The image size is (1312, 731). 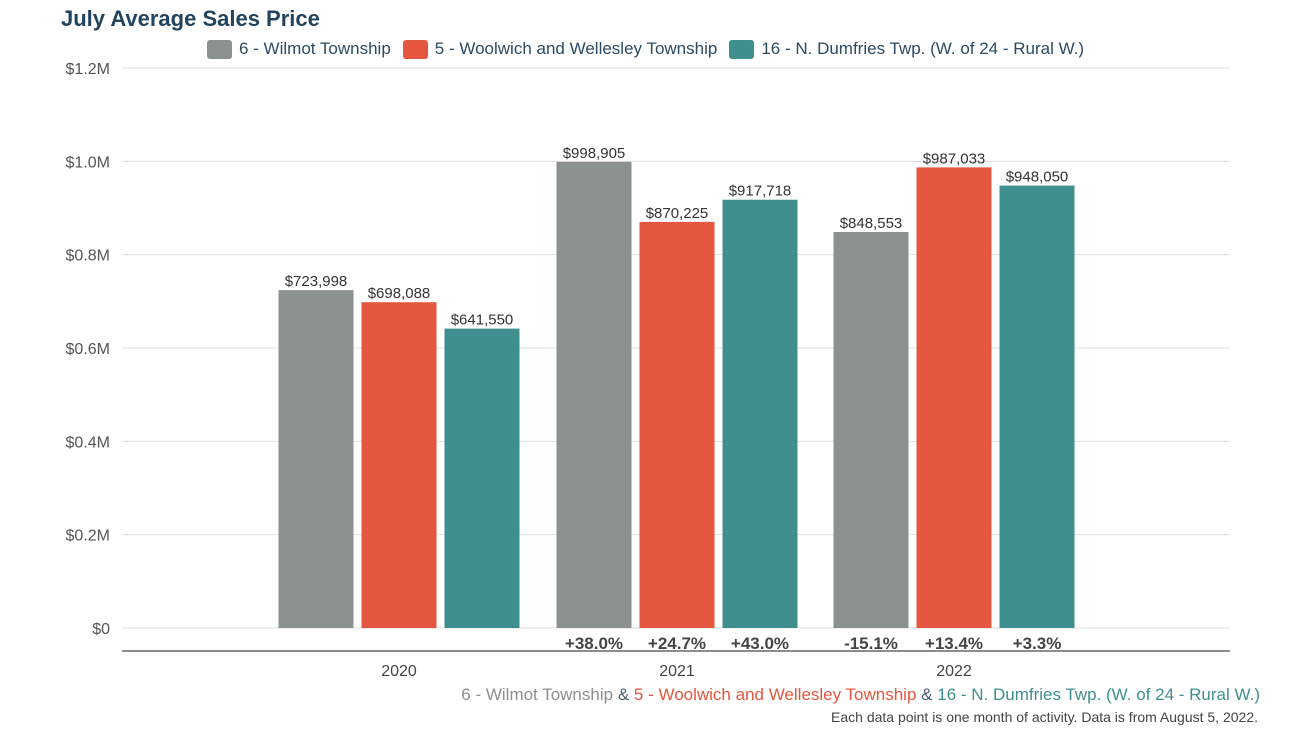 I want to click on data-label: $917,718, so click(x=760, y=191).